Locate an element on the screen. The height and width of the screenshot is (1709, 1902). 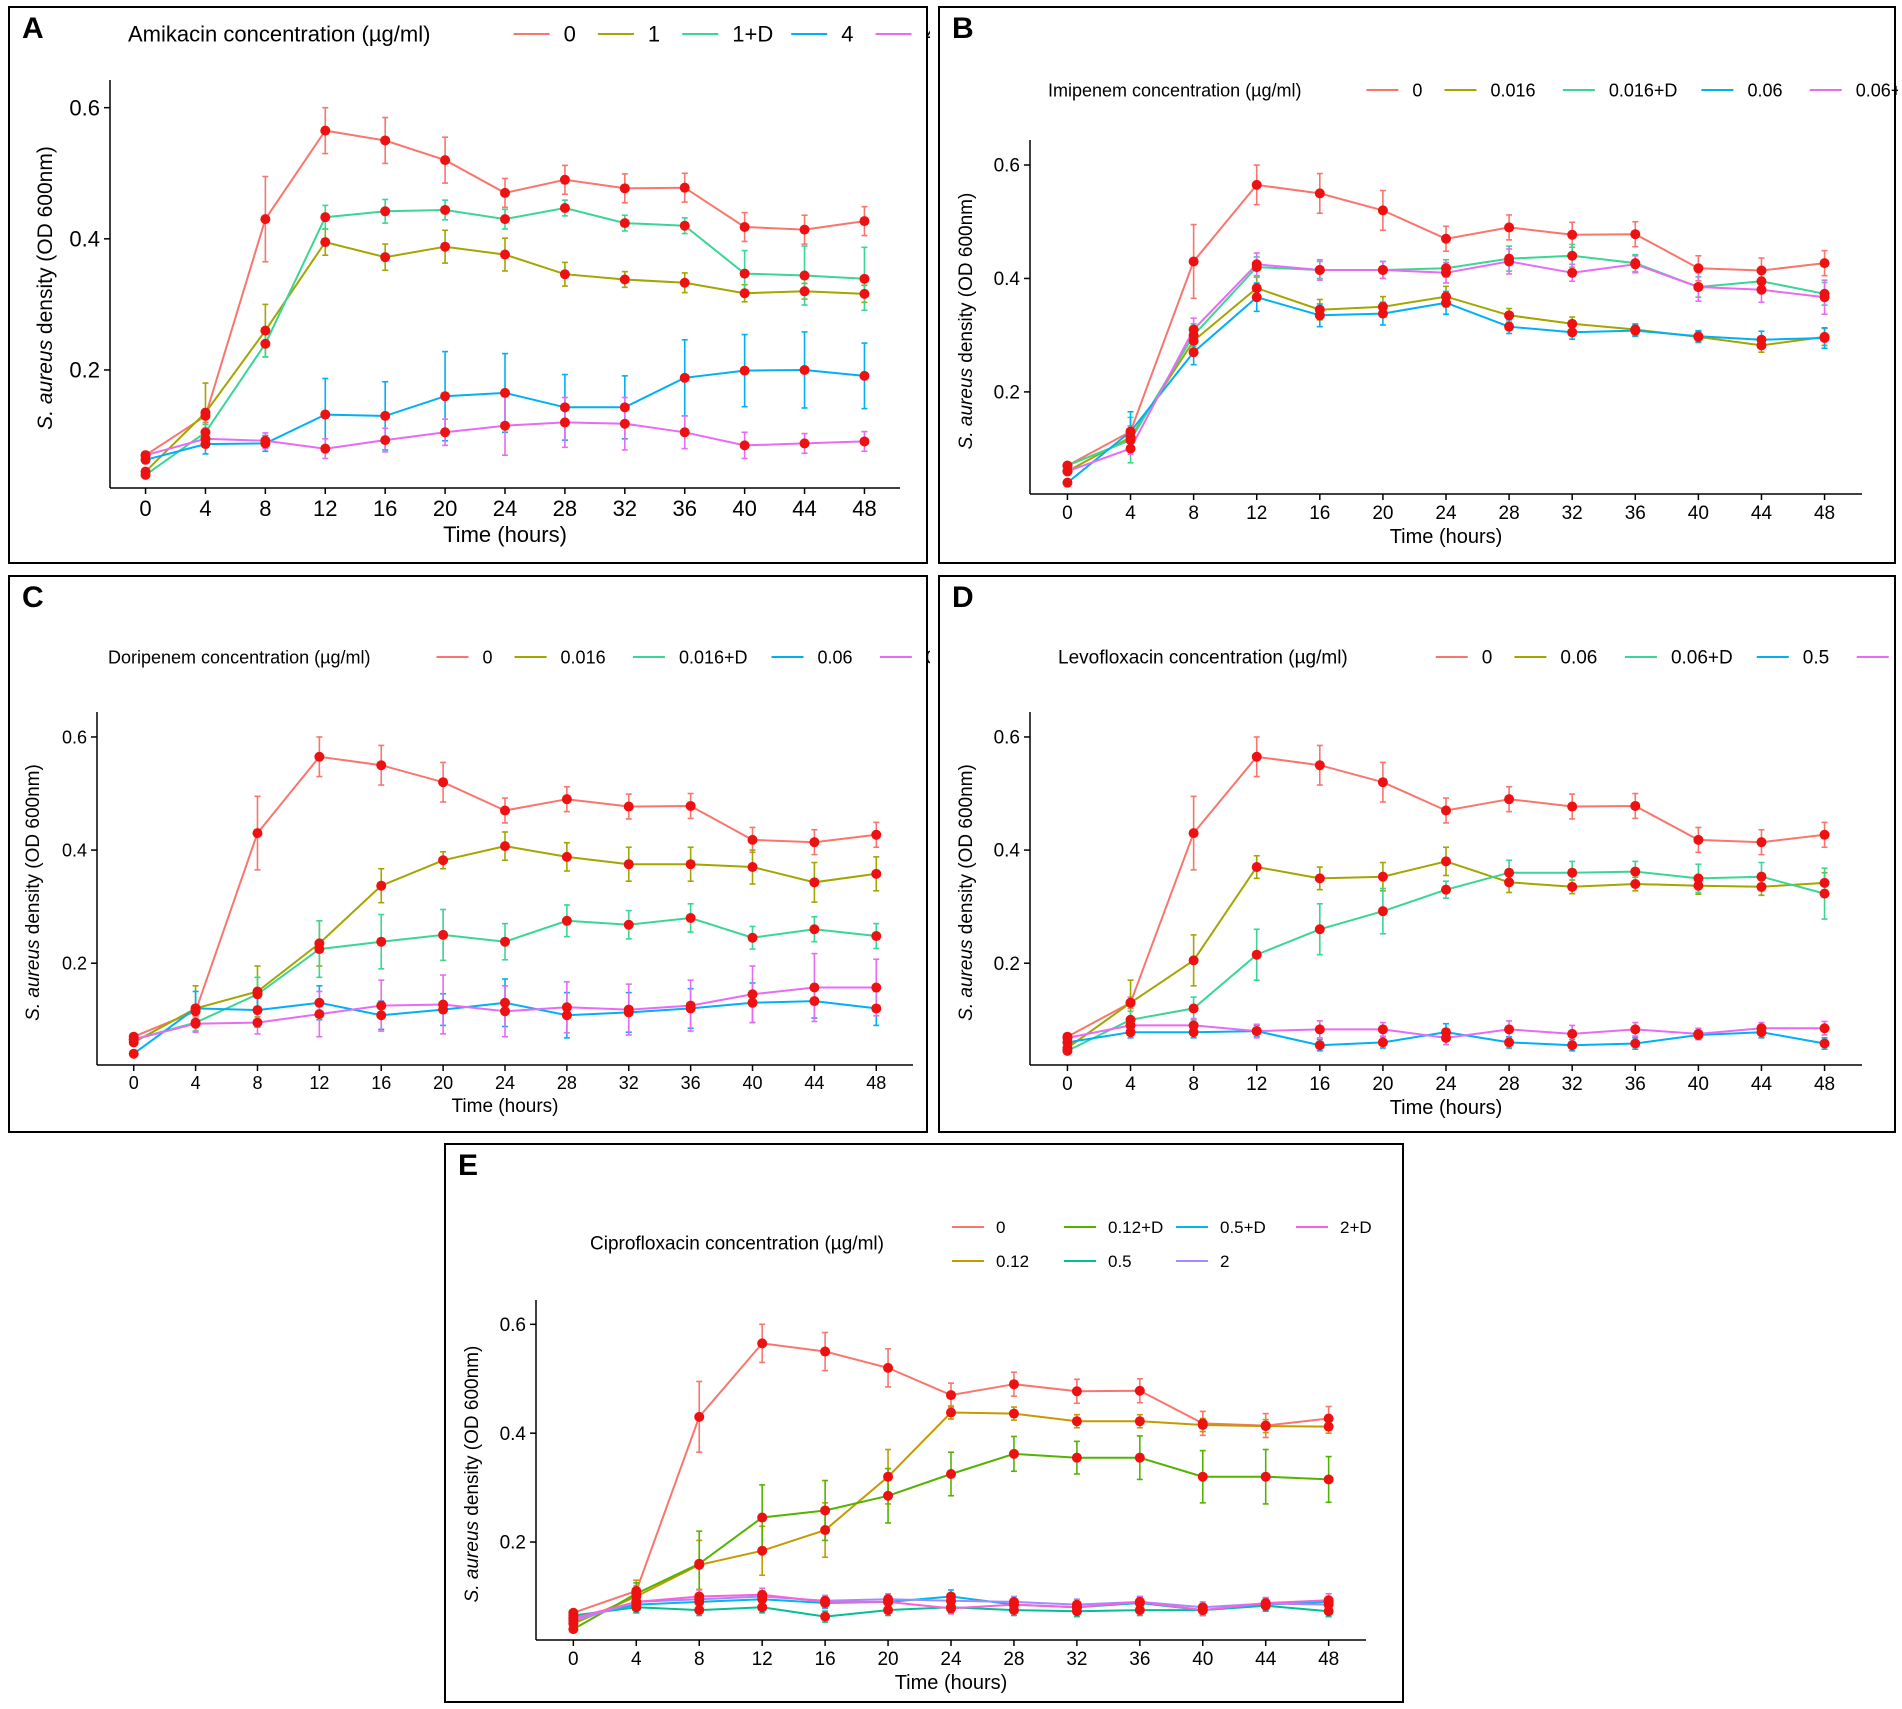
x-tick-label: 44 is located at coordinates (814, 1083).